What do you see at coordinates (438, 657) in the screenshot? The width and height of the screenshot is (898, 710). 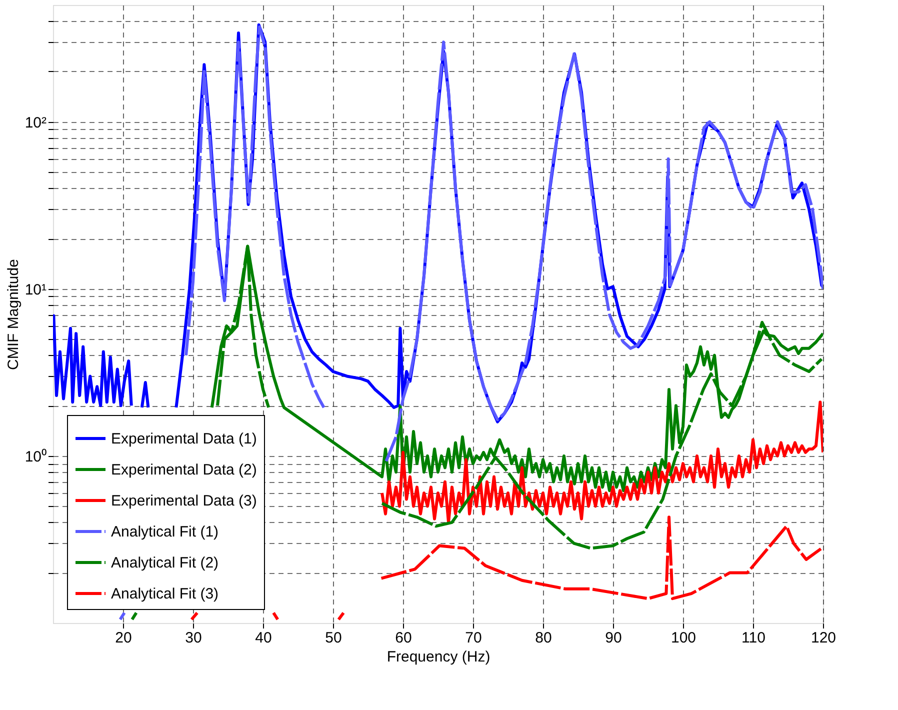 I see `x-axis-title: Frequency (Hz)` at bounding box center [438, 657].